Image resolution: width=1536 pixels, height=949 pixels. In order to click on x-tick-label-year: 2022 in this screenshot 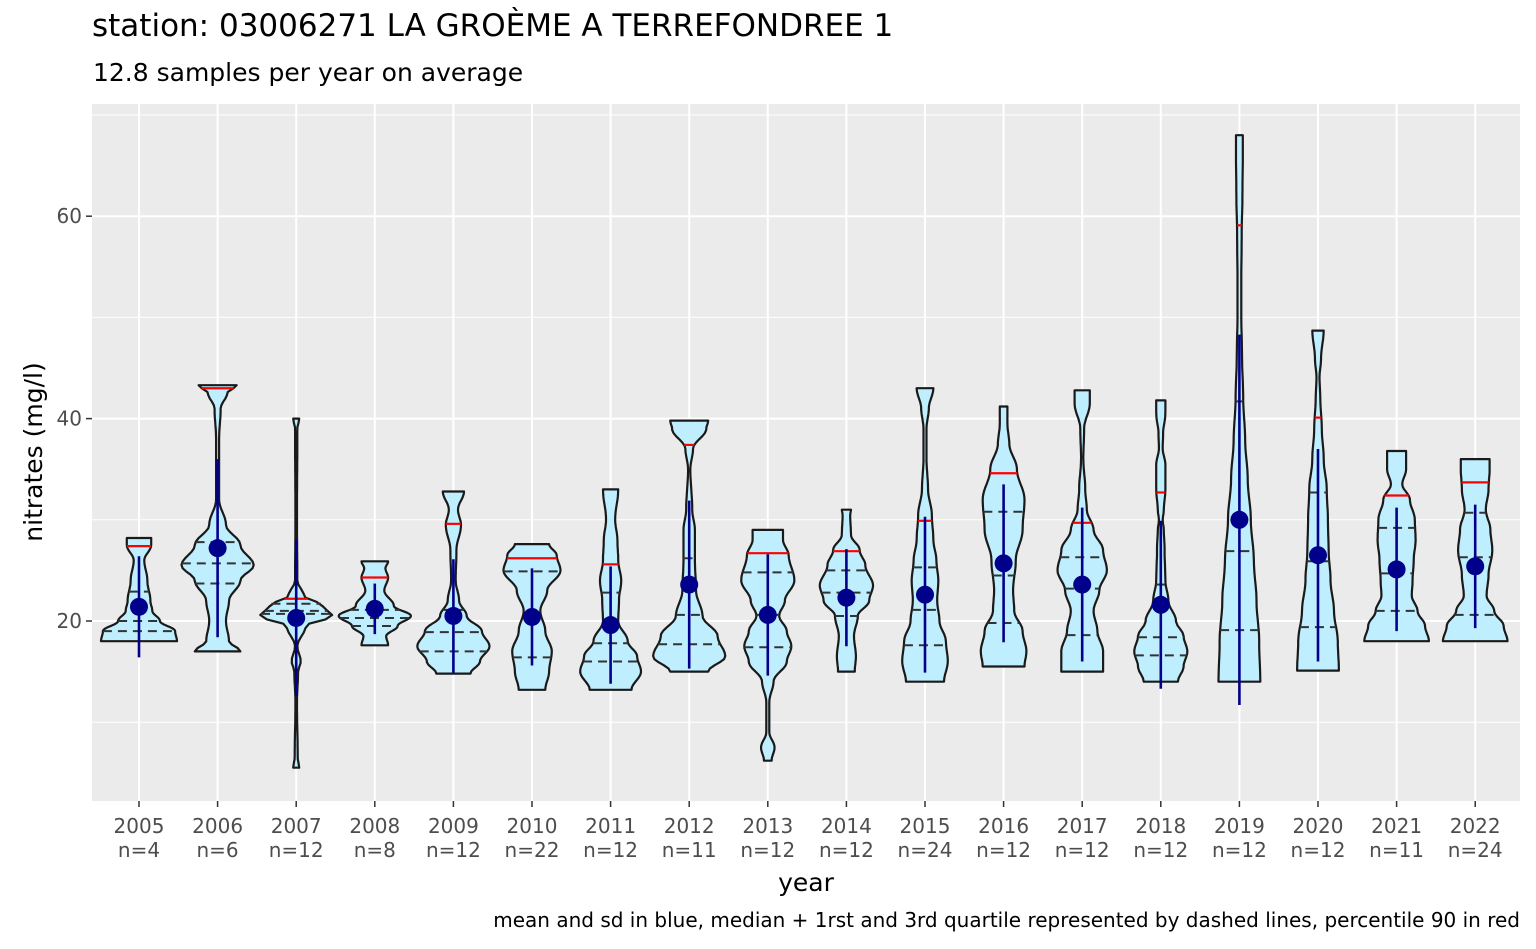, I will do `click(1475, 826)`.